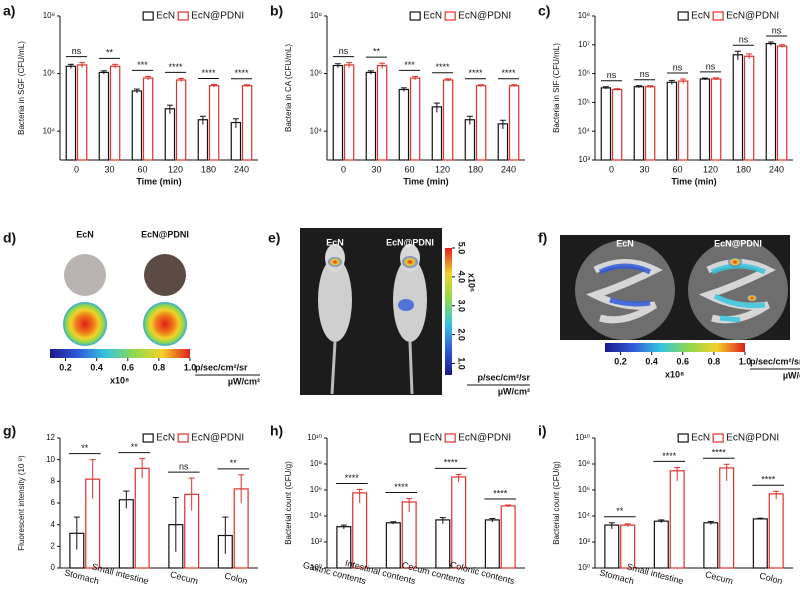 This screenshot has height=609, width=800. Describe the element at coordinates (582, 437) in the screenshot. I see `y-tick-label: 10¹⁰` at that location.